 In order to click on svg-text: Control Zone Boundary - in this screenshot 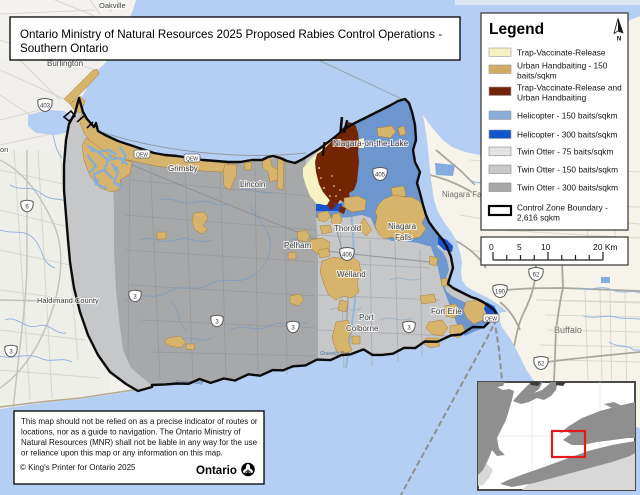, I will do `click(562, 208)`.